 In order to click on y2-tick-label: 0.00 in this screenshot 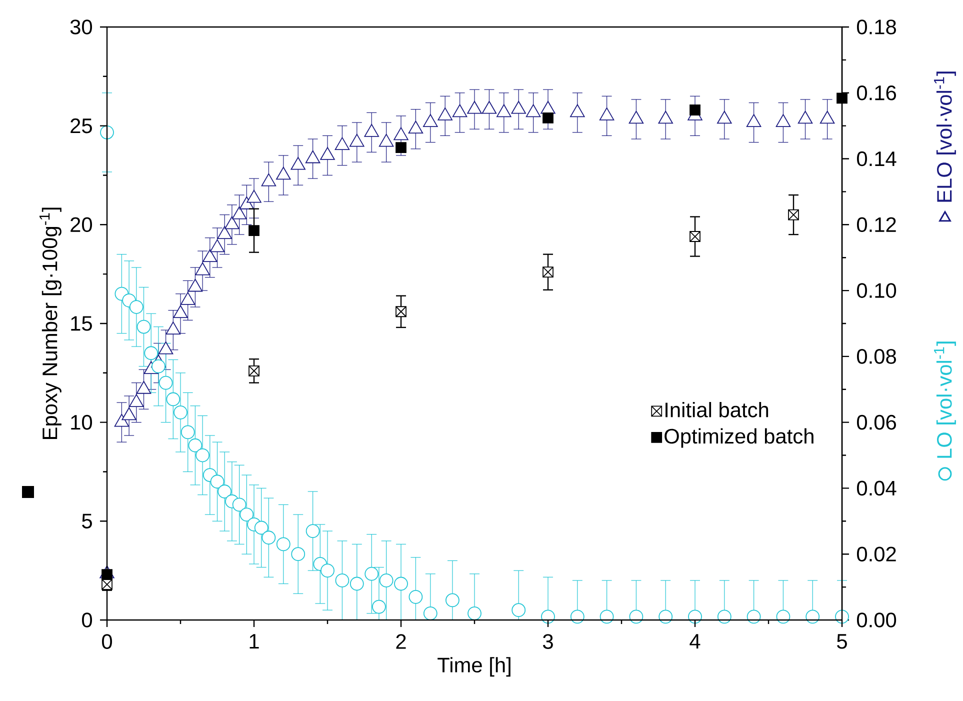, I will do `click(876, 620)`.